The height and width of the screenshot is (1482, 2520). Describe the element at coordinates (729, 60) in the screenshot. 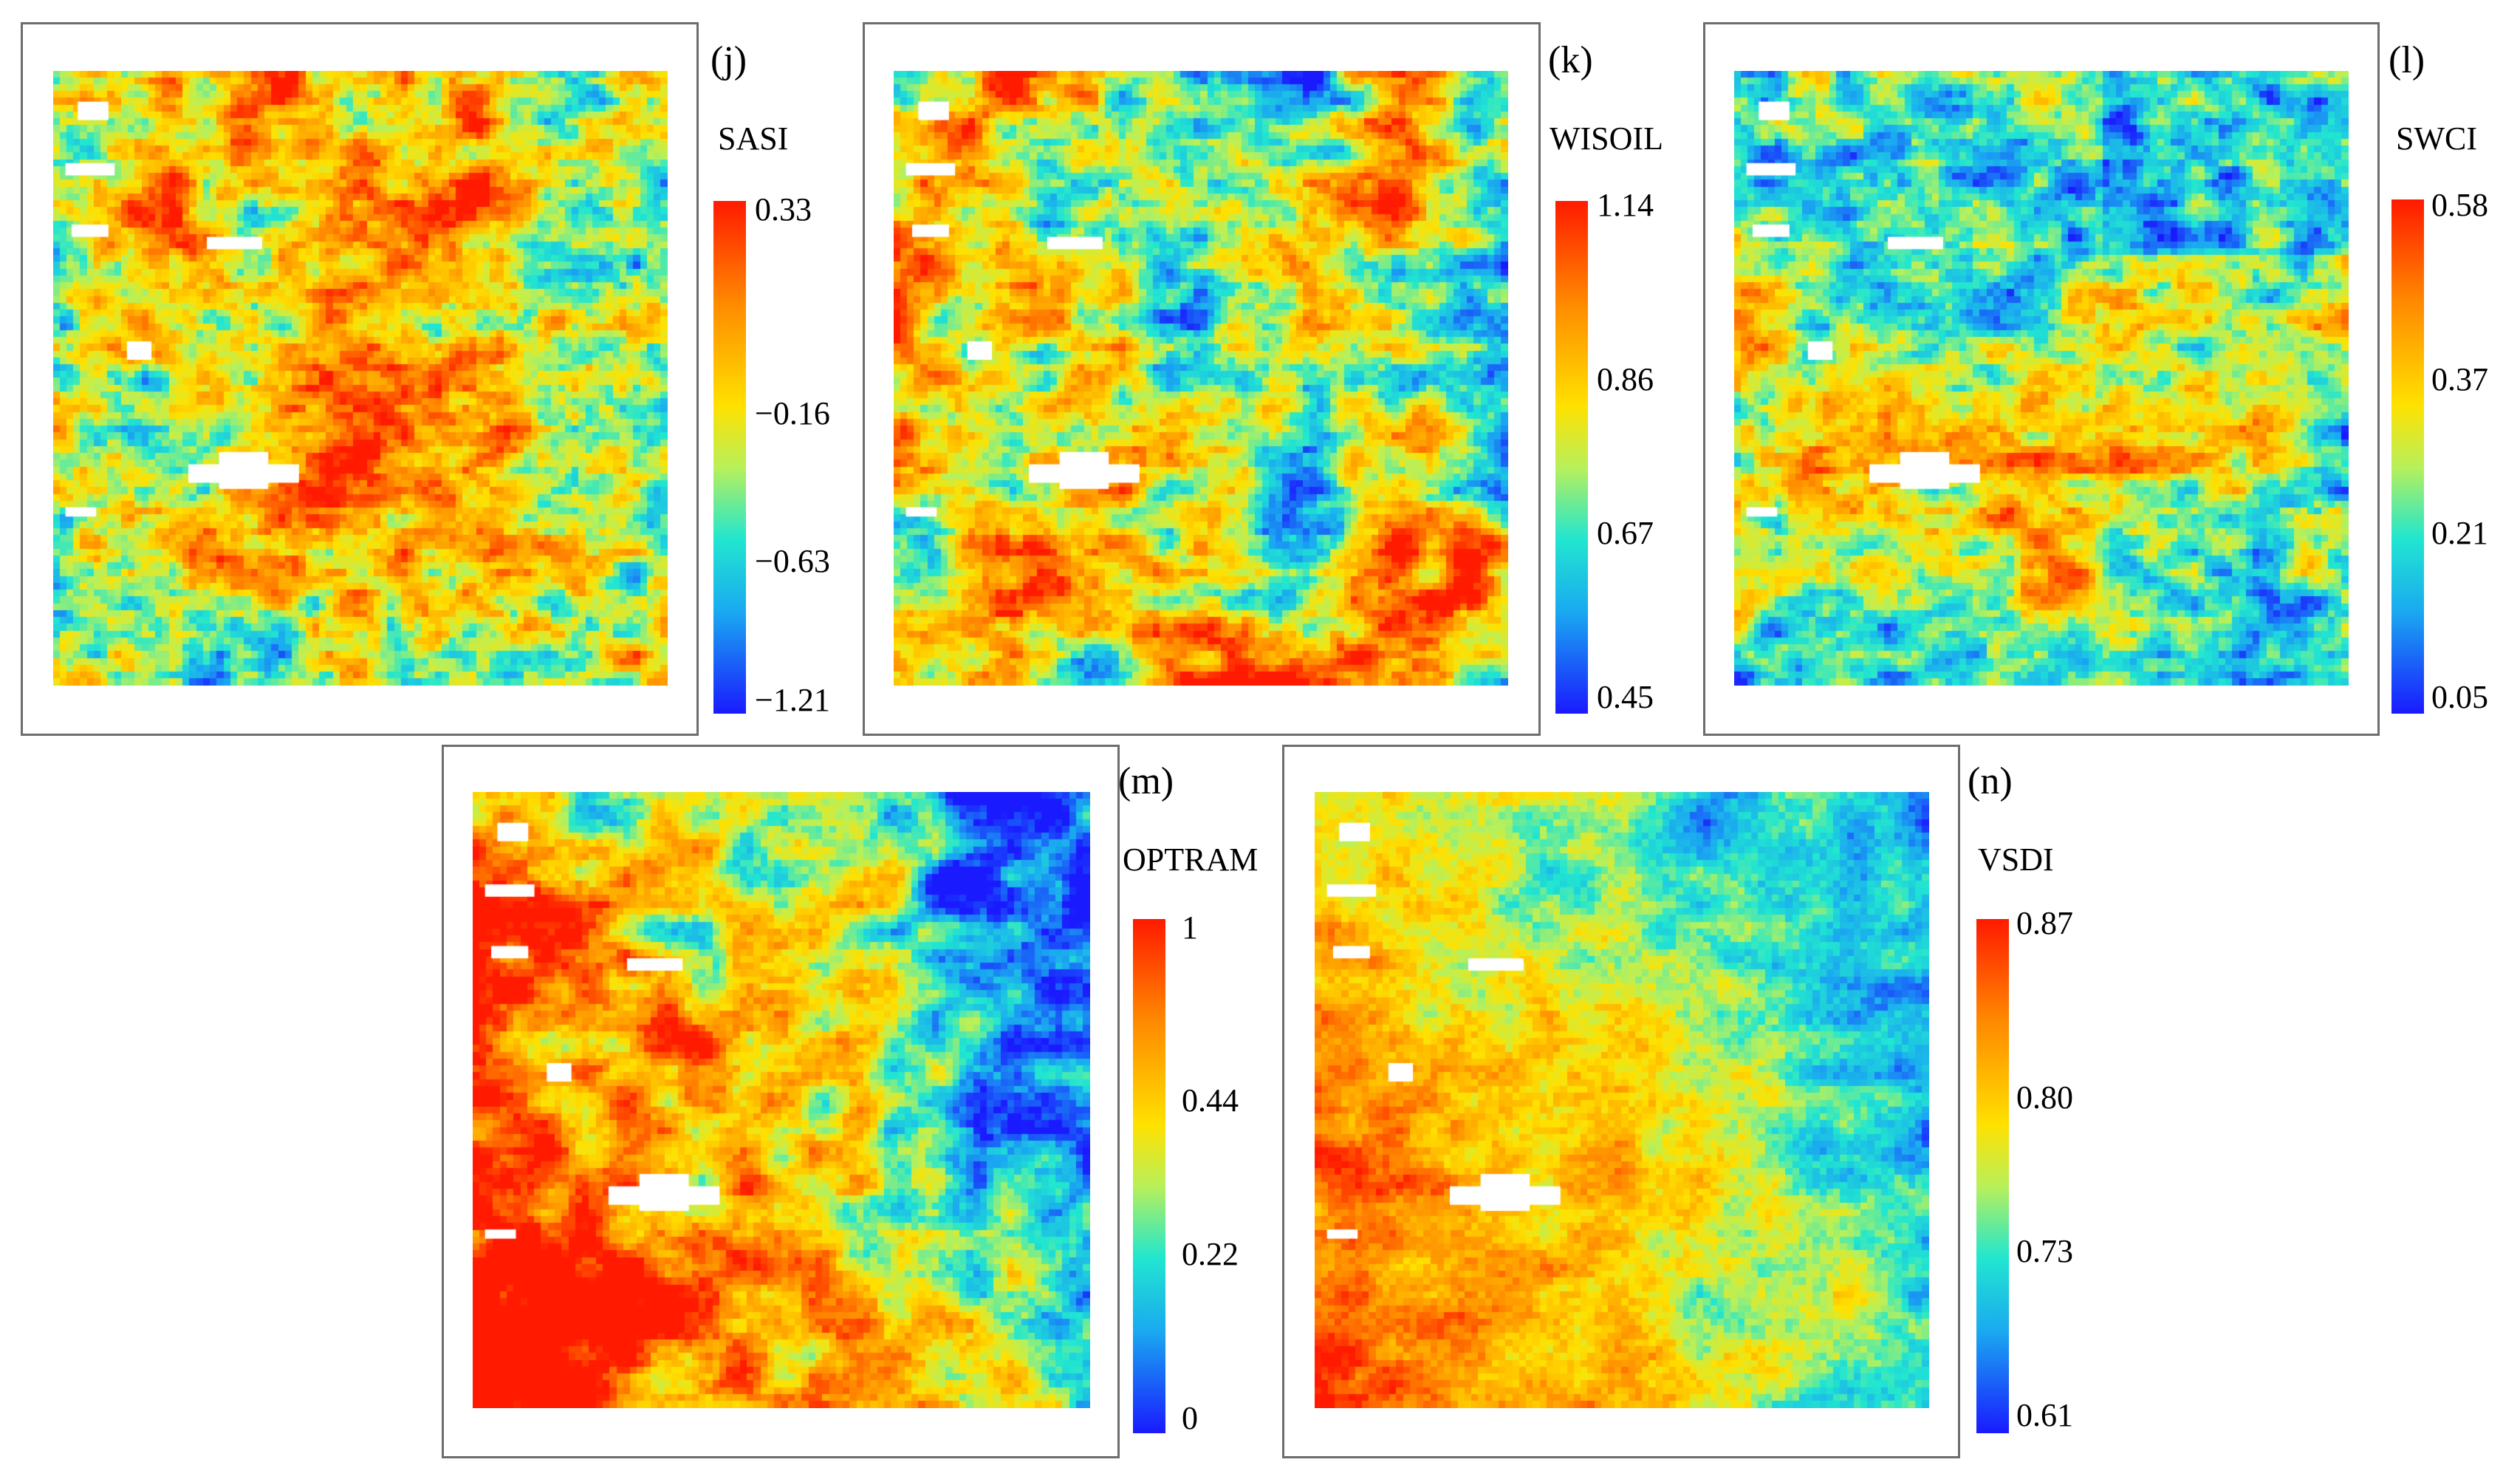

I see `panel-label-j: (j)` at that location.